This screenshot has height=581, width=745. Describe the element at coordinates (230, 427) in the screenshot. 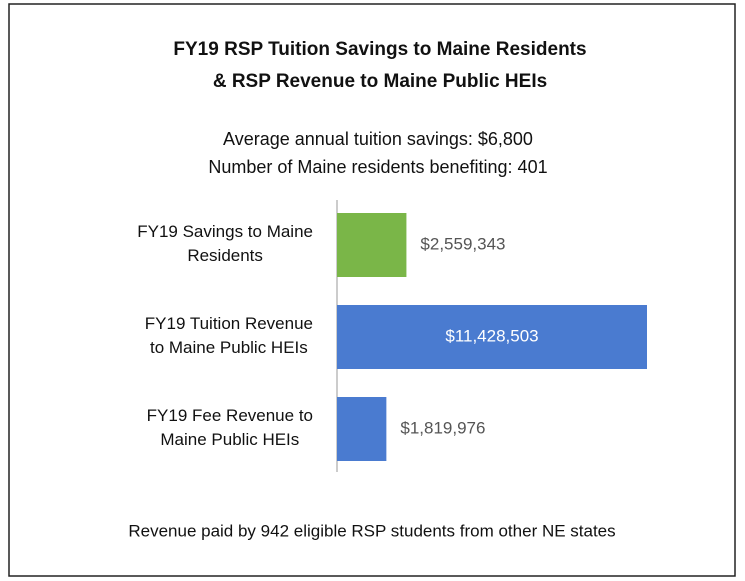

I see `category-label: FY19 Fee Revenue to Maine Public HEIs` at that location.